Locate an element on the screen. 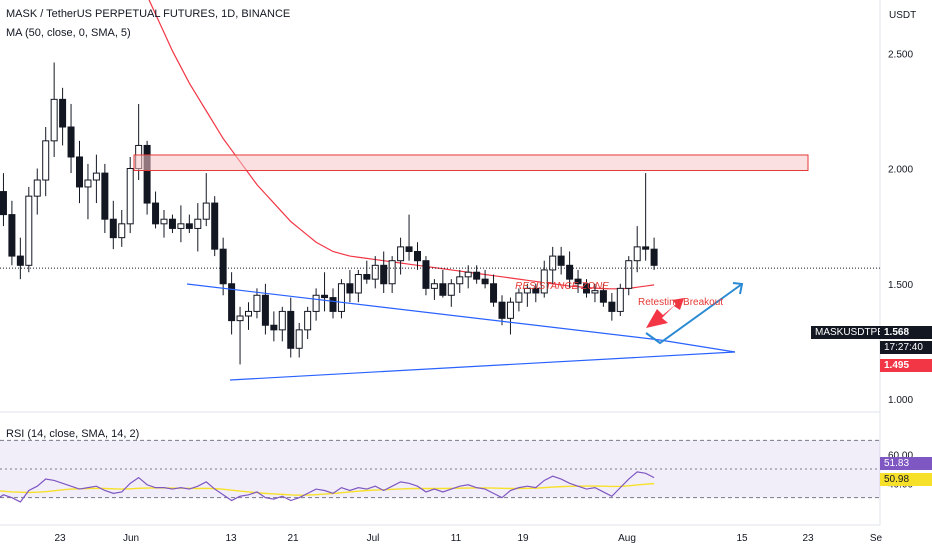 This screenshot has width=932, height=550. time-tick-label: 13 is located at coordinates (231, 538).